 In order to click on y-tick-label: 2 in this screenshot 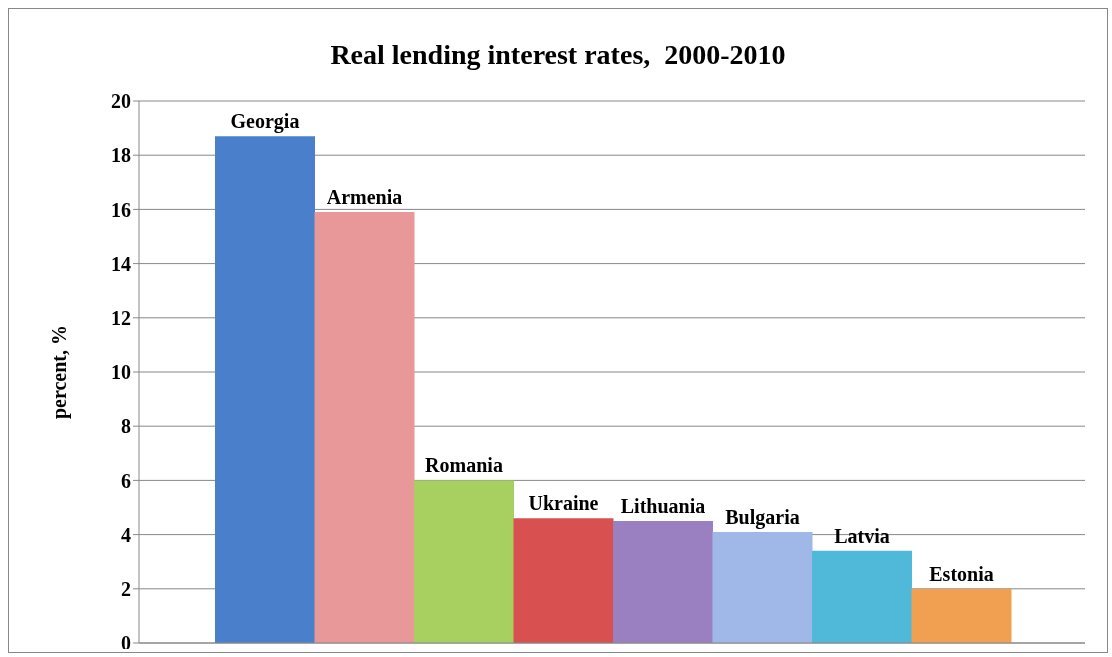, I will do `click(126, 588)`.